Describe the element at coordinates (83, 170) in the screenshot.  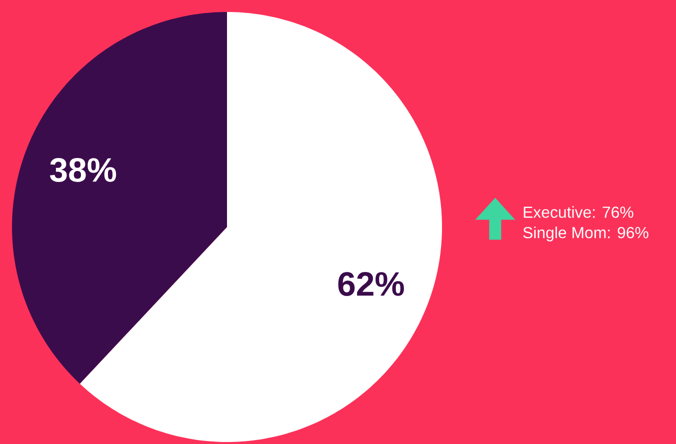
I see `data-label: 38%` at that location.